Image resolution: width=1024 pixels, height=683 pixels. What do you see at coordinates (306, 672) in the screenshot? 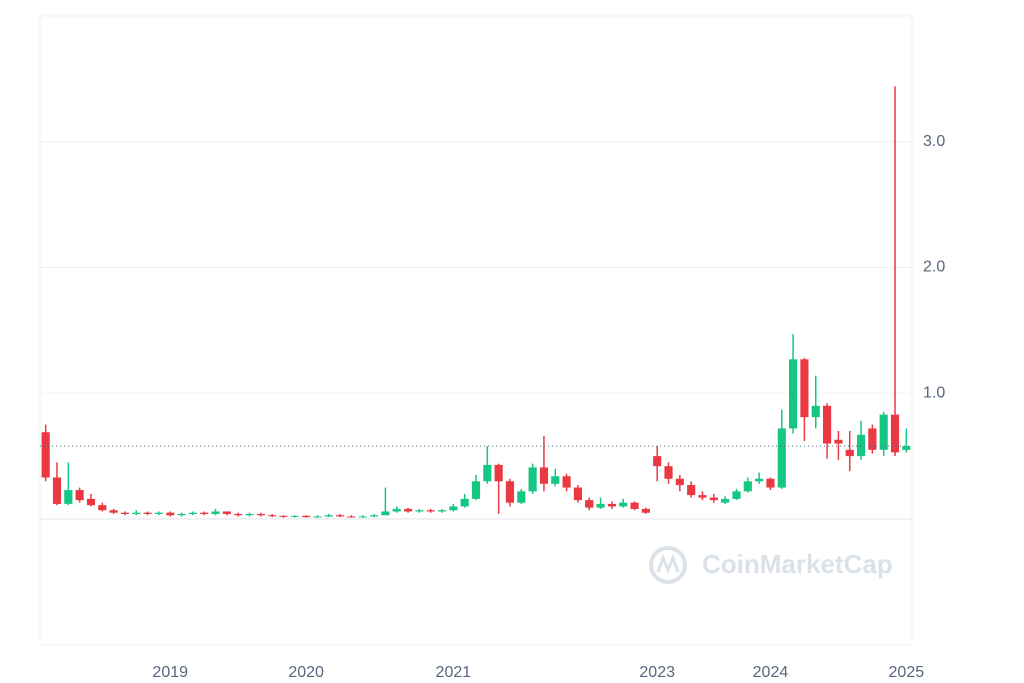
I see `x-tick-label: 2020` at bounding box center [306, 672].